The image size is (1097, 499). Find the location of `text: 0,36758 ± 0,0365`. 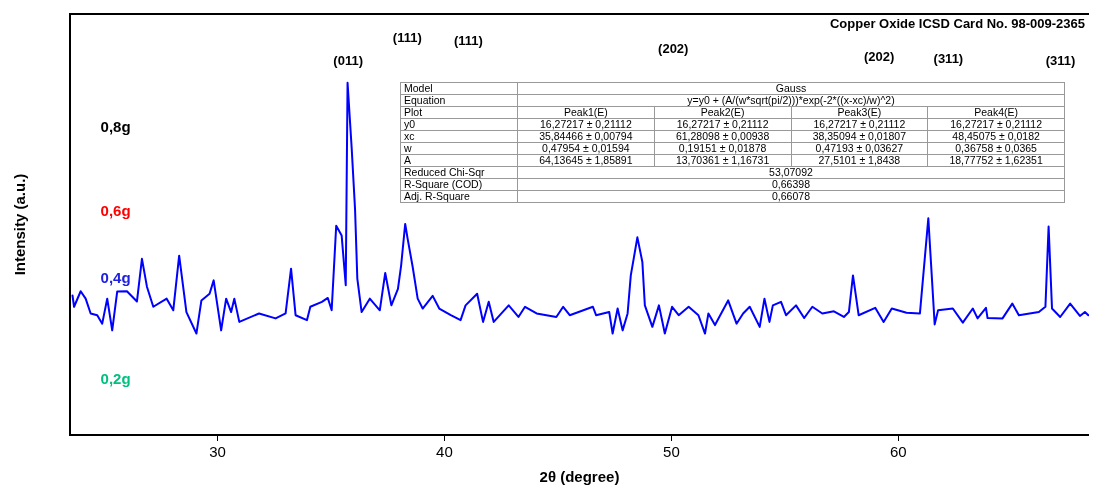

text: 0,36758 ± 0,0365 is located at coordinates (996, 148).